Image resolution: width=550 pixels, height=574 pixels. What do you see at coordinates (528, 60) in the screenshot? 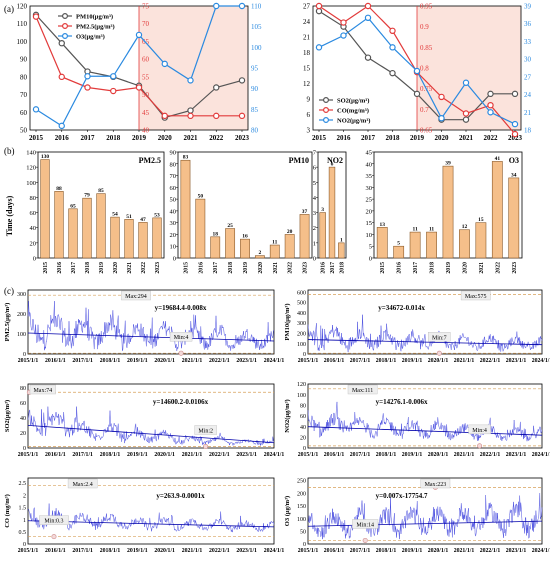
I see `right-tick-label: 30` at bounding box center [528, 60].